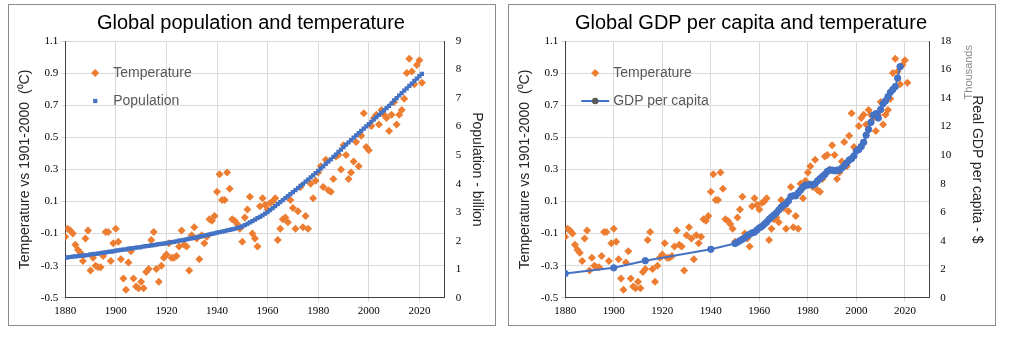  I want to click on y2-tick-label: 16, so click(946, 68).